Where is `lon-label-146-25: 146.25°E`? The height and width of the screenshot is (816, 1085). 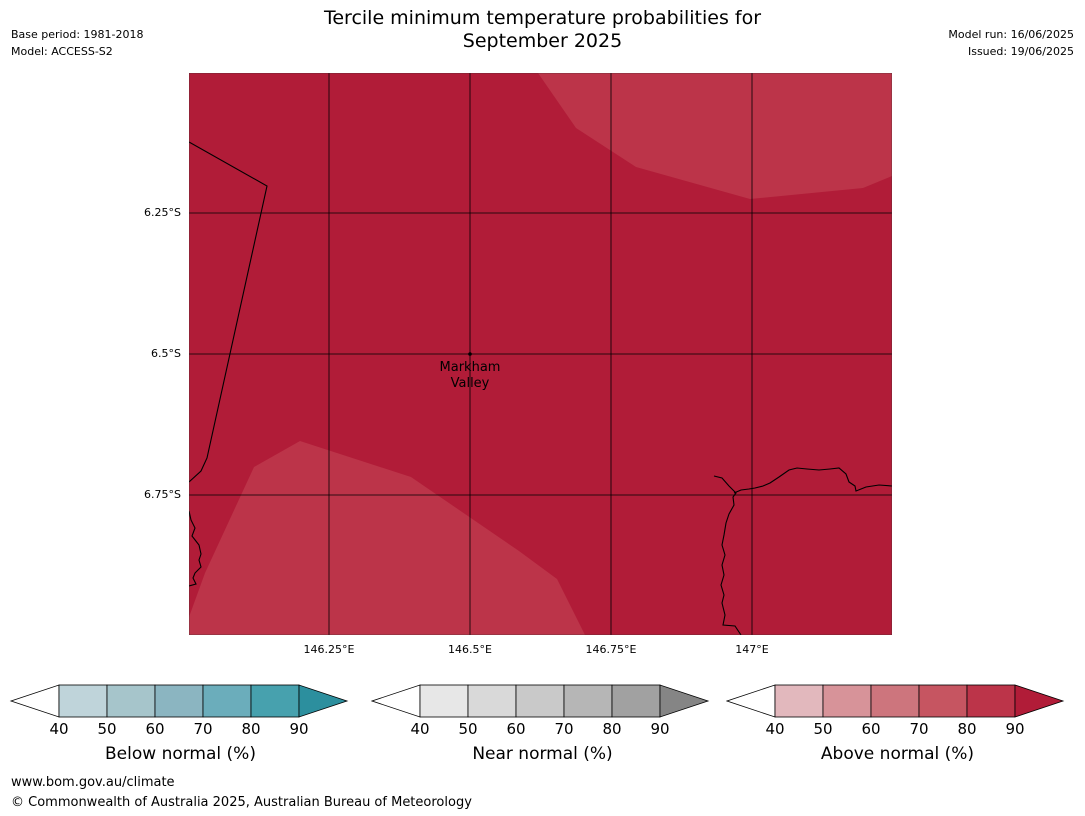
lon-label-146-25: 146.25°E is located at coordinates (329, 649).